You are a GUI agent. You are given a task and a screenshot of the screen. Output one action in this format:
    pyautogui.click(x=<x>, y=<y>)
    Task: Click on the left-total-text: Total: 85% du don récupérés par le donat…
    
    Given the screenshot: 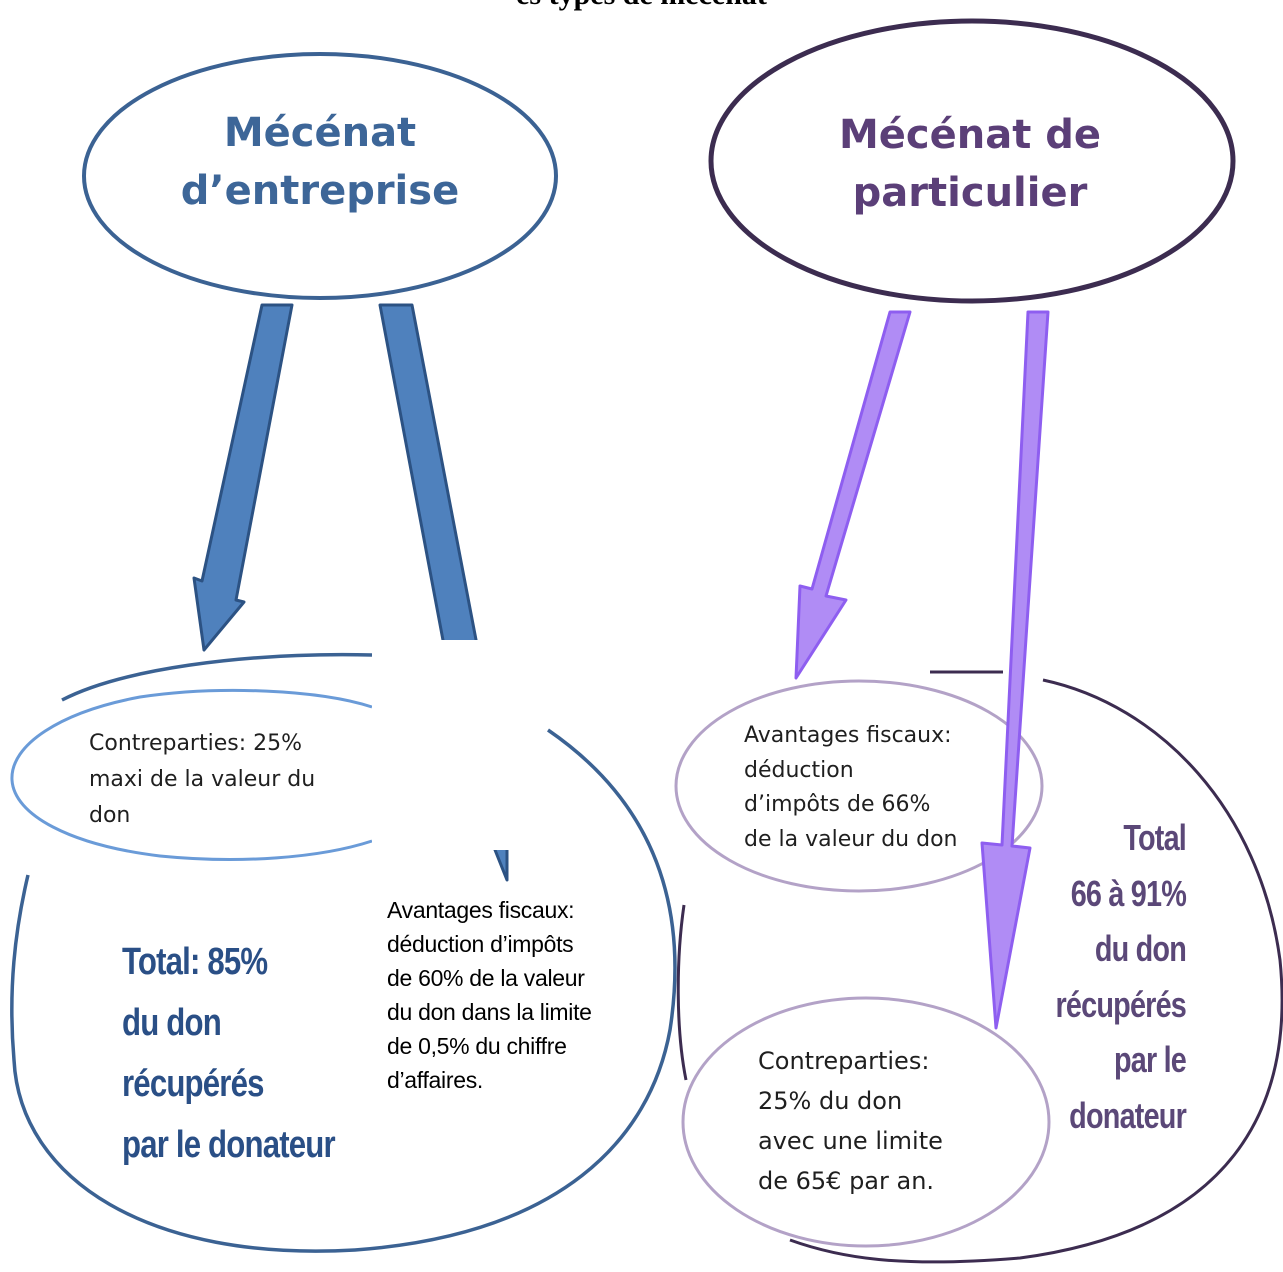 What is the action you would take?
    pyautogui.click(x=229, y=1053)
    